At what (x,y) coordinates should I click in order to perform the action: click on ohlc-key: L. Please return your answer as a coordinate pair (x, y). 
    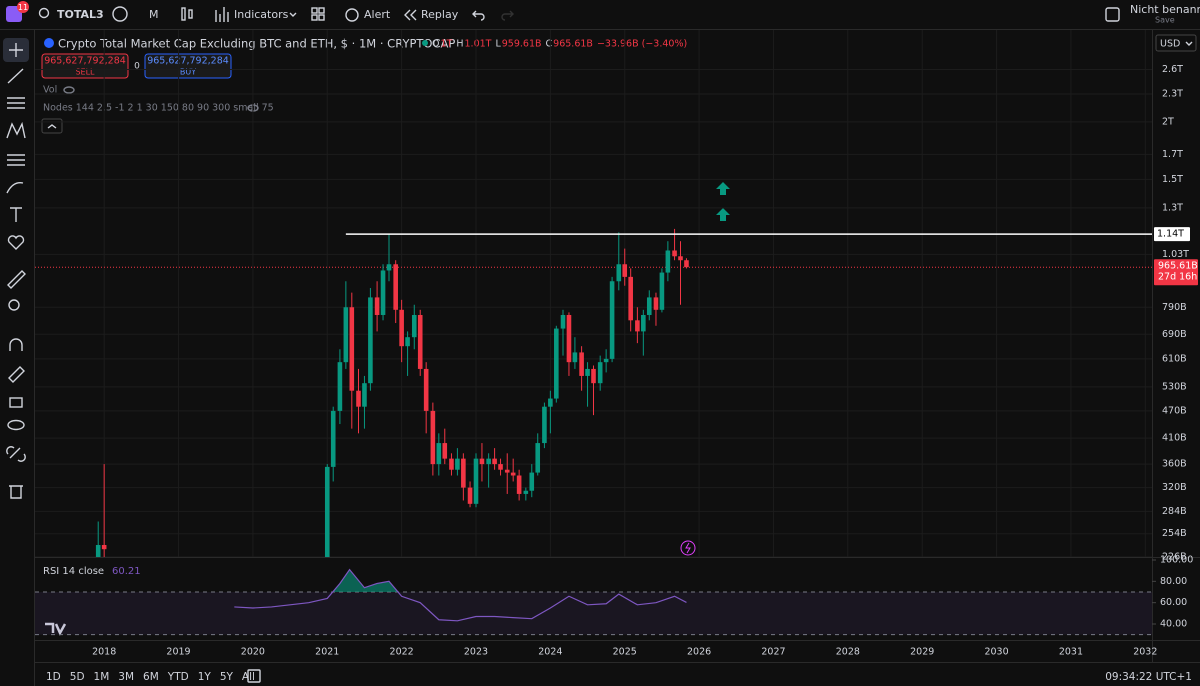
    Looking at the image, I should click on (498, 44).